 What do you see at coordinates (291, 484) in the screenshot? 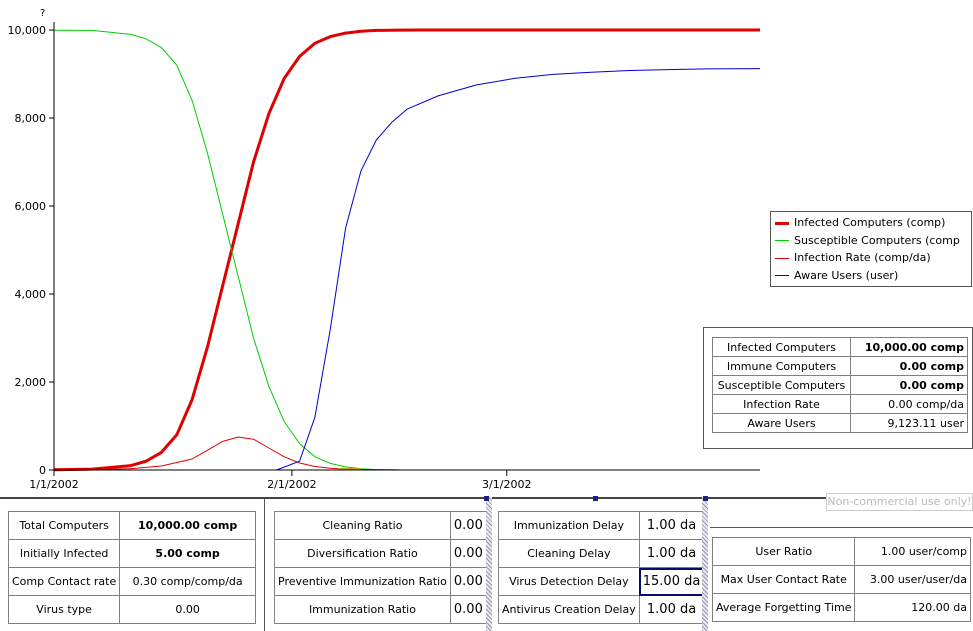
I see `x-tick-label: 2/1/2002` at bounding box center [291, 484].